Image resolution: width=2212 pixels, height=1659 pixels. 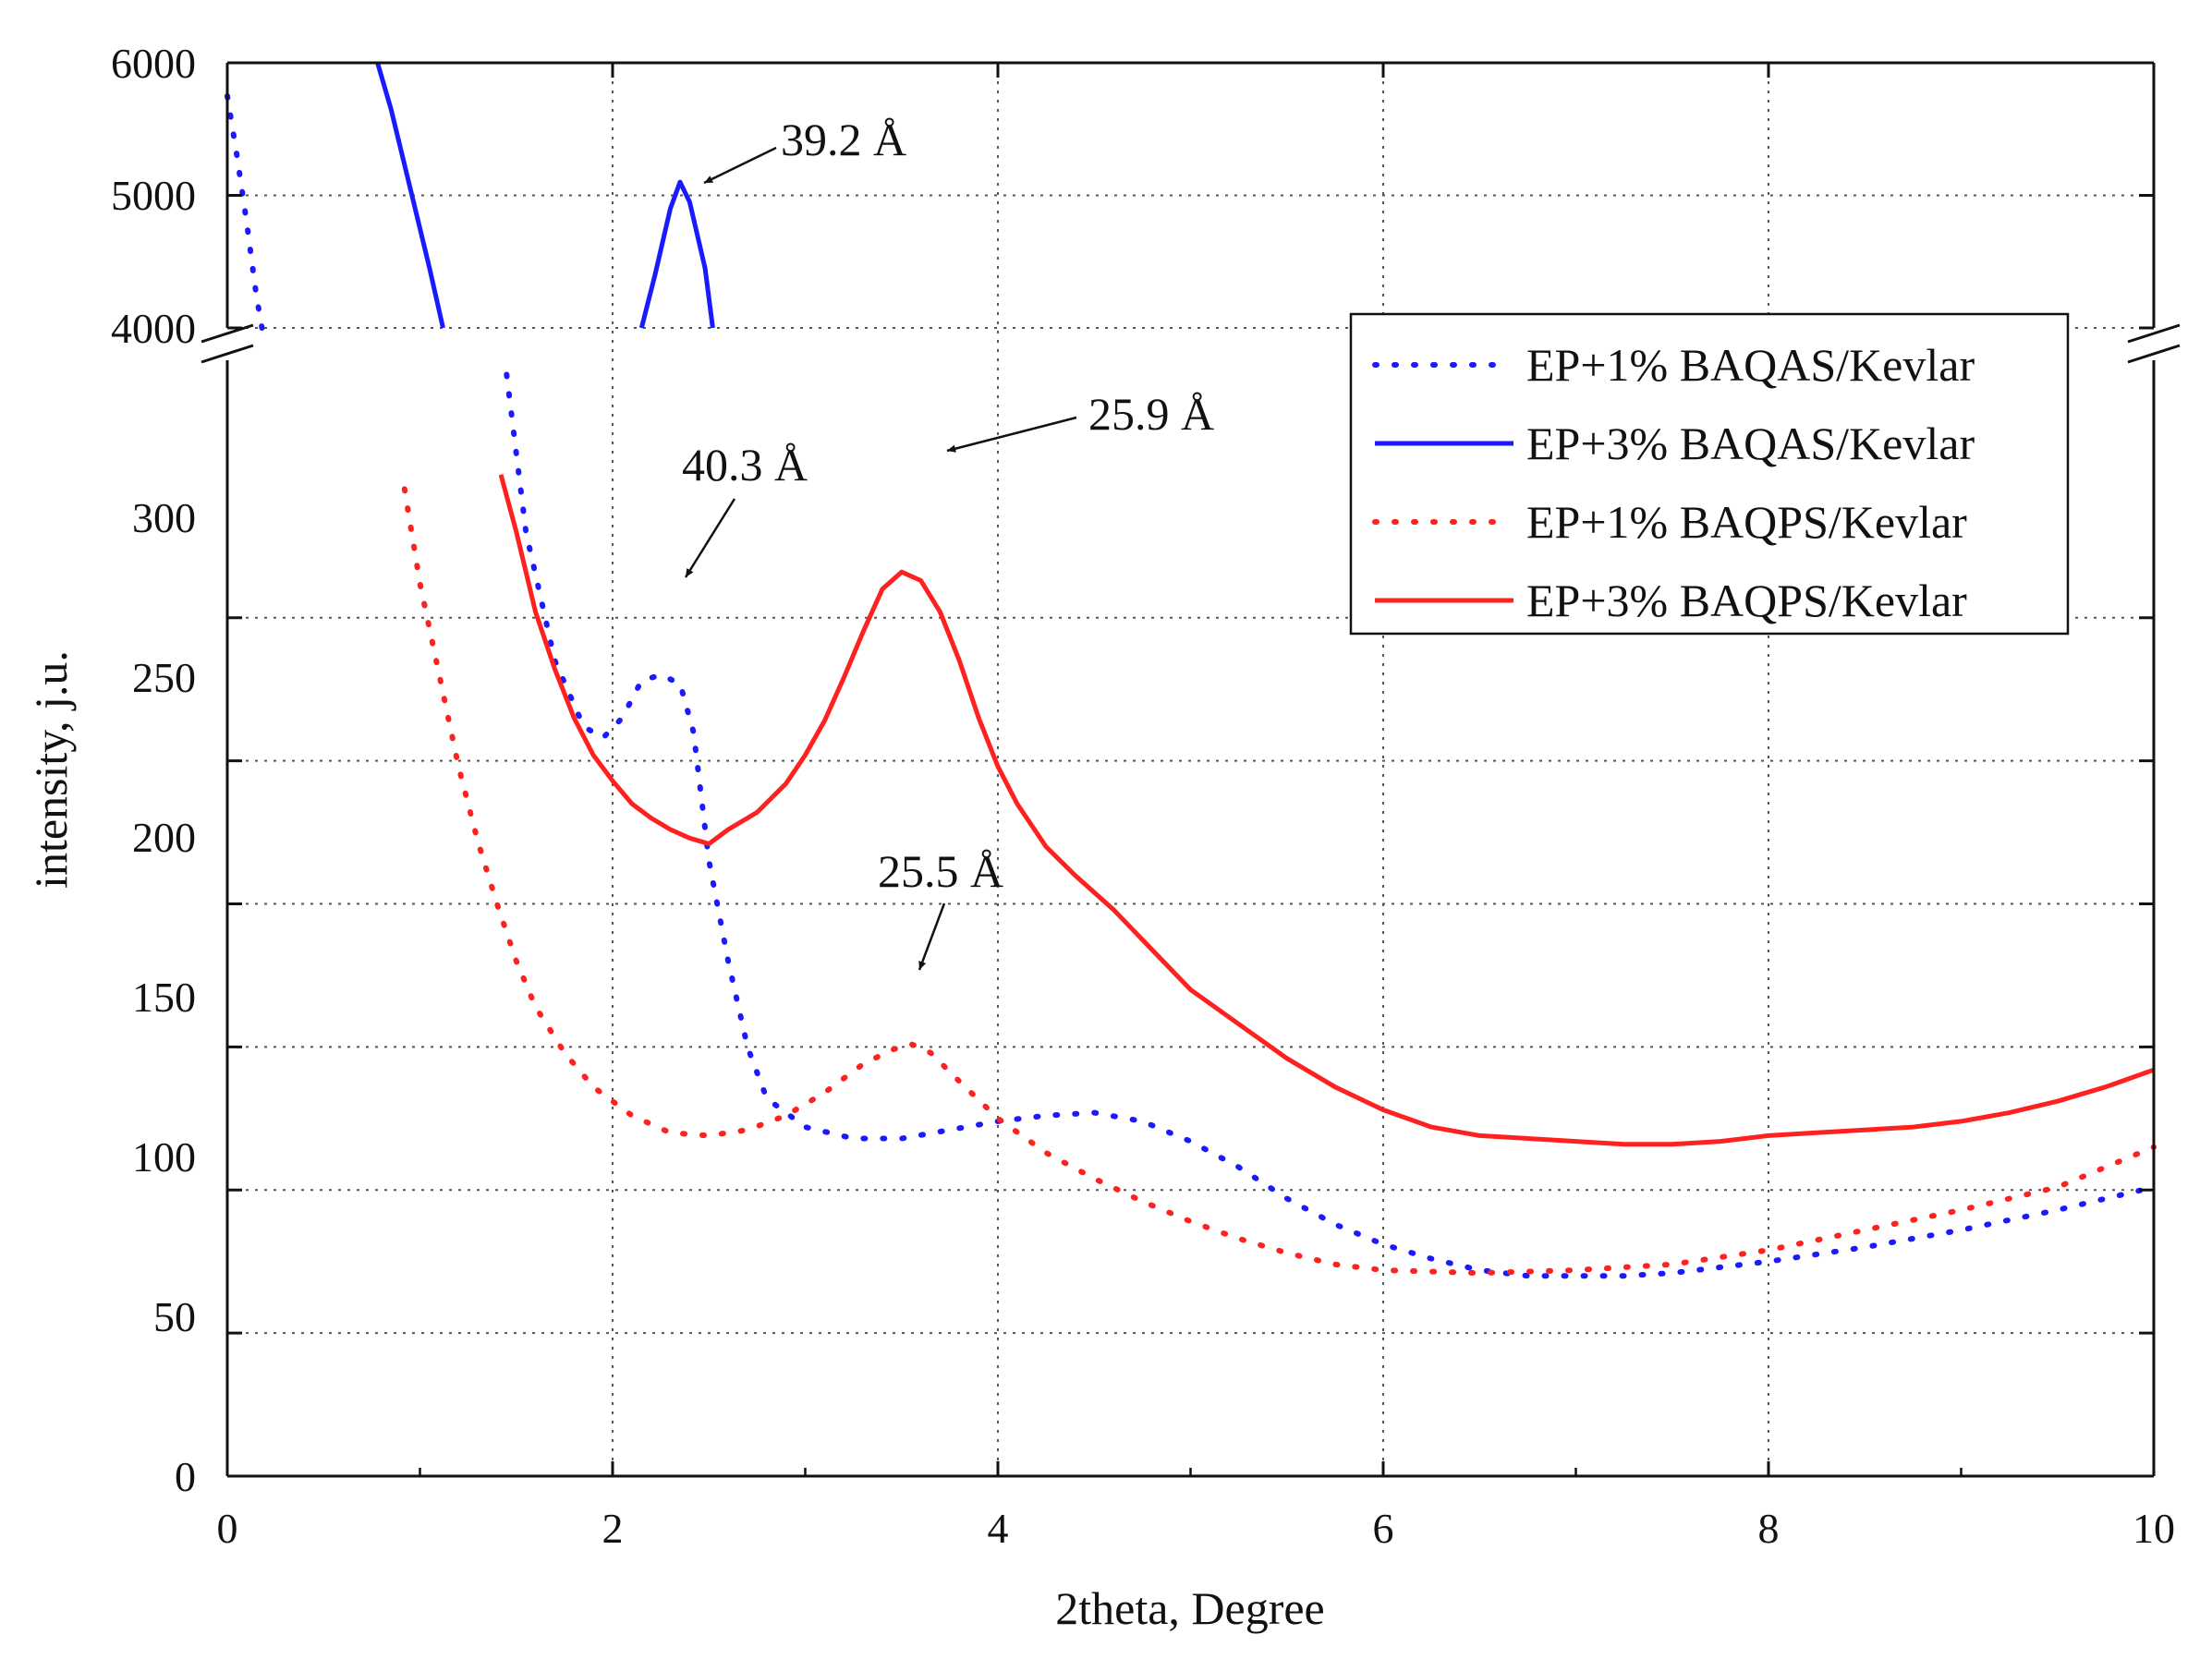 I want to click on y-tick-label: 50, so click(x=174, y=1316).